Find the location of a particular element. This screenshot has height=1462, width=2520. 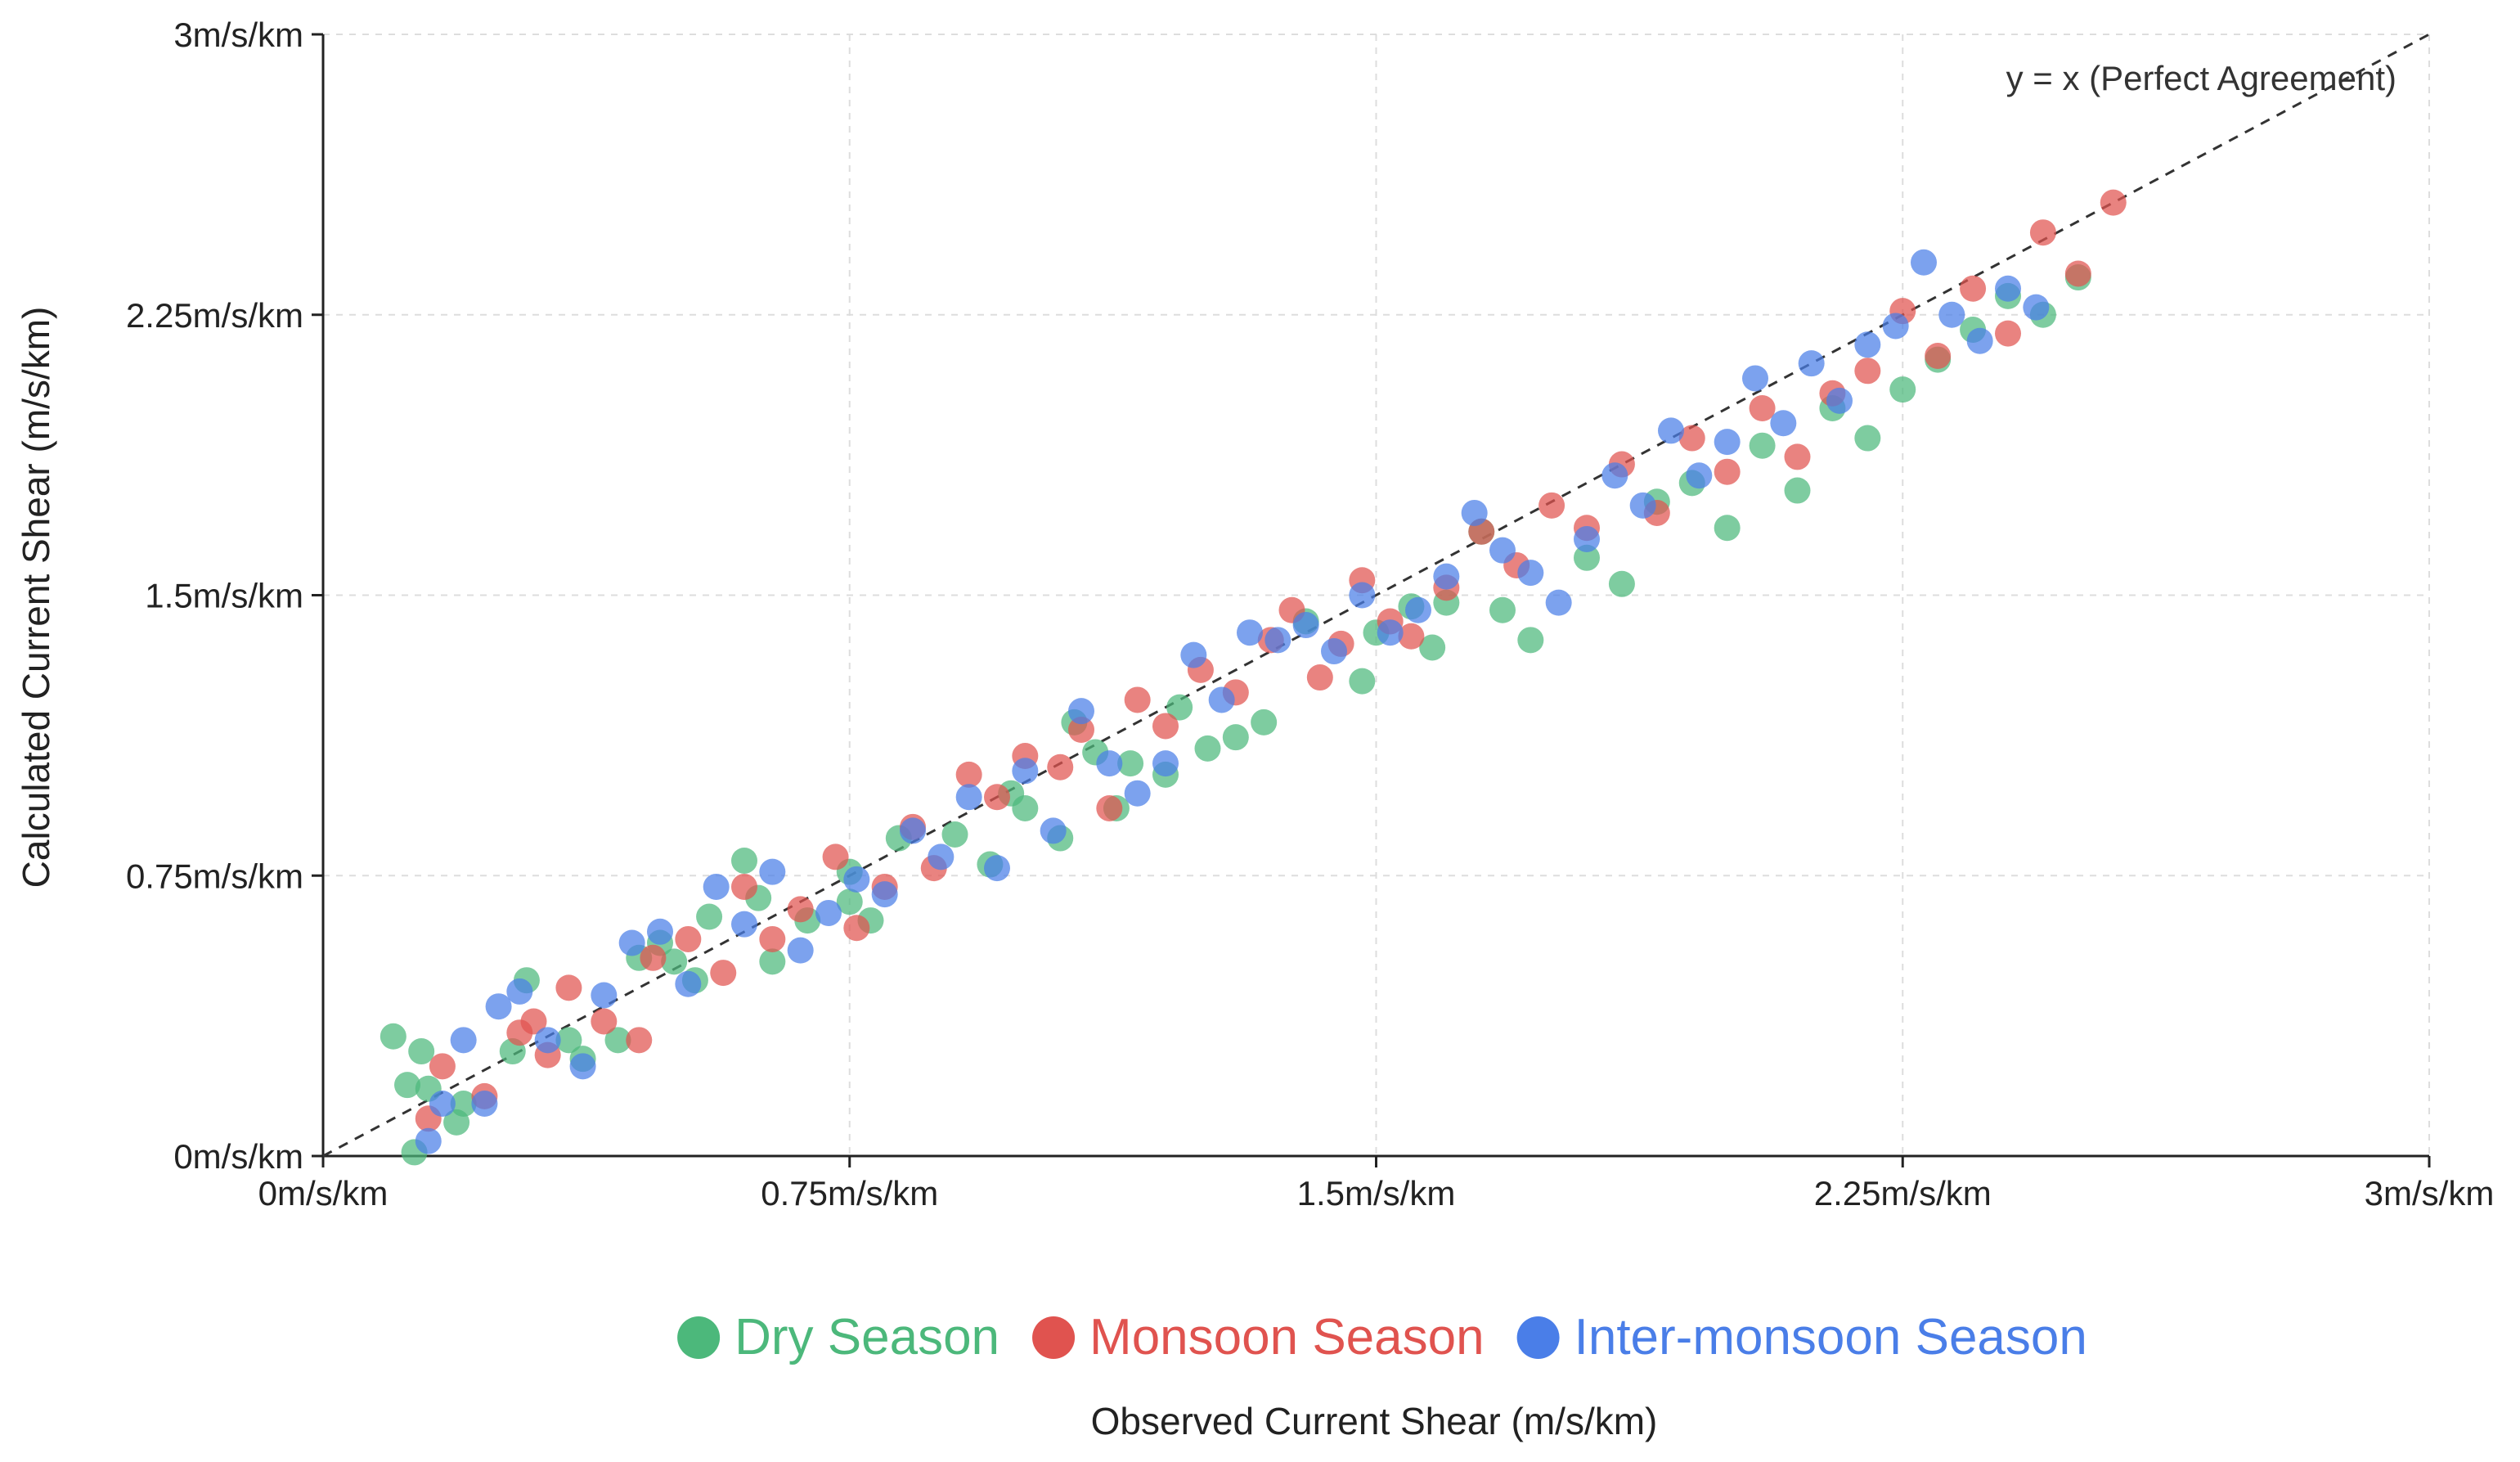

legend-label: Inter-monsoon Season is located at coordinates (1831, 1337).